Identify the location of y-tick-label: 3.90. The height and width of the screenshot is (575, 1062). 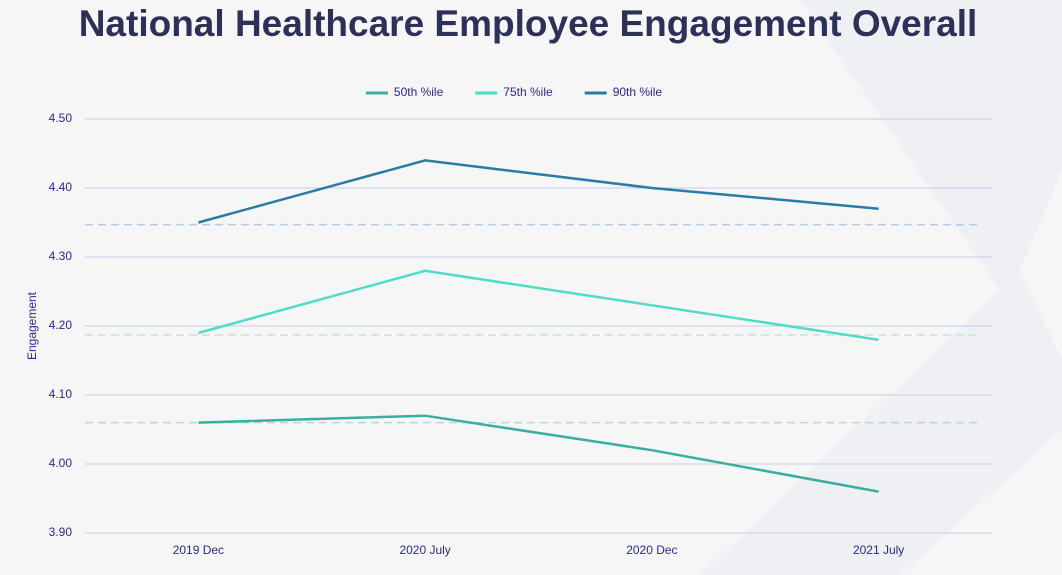
(61, 532).